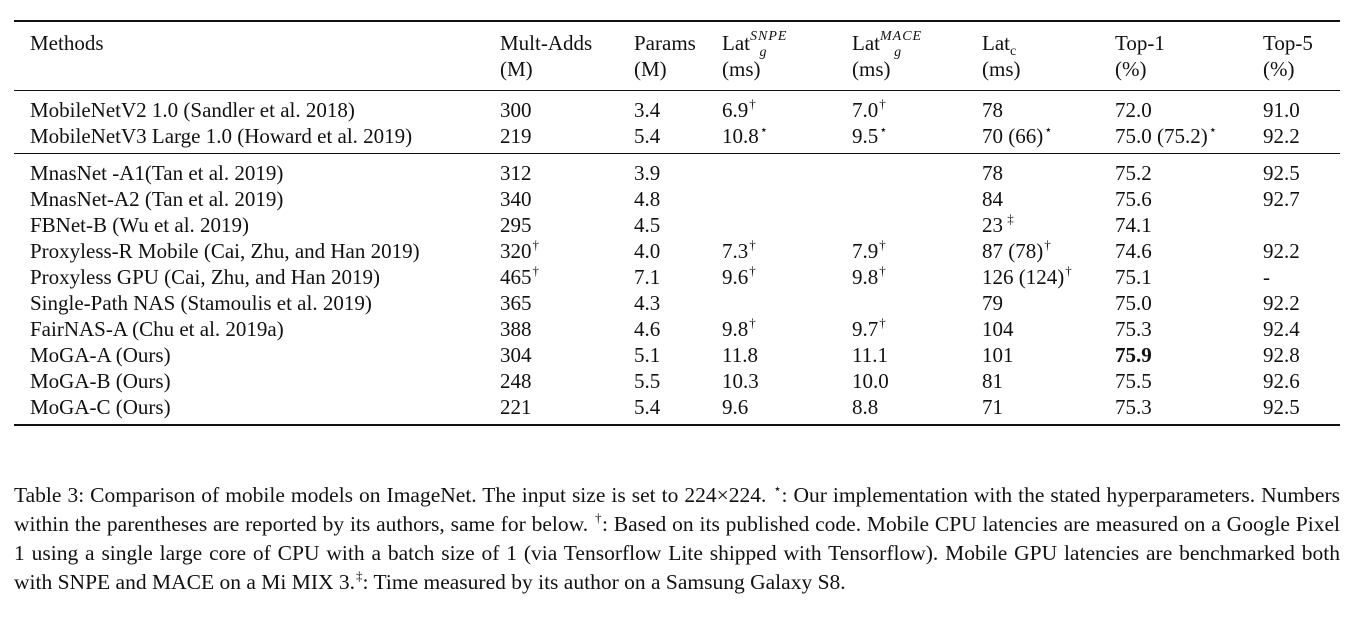  Describe the element at coordinates (917, 410) in the screenshot. I see `cell-lat-mace: 8.8` at that location.